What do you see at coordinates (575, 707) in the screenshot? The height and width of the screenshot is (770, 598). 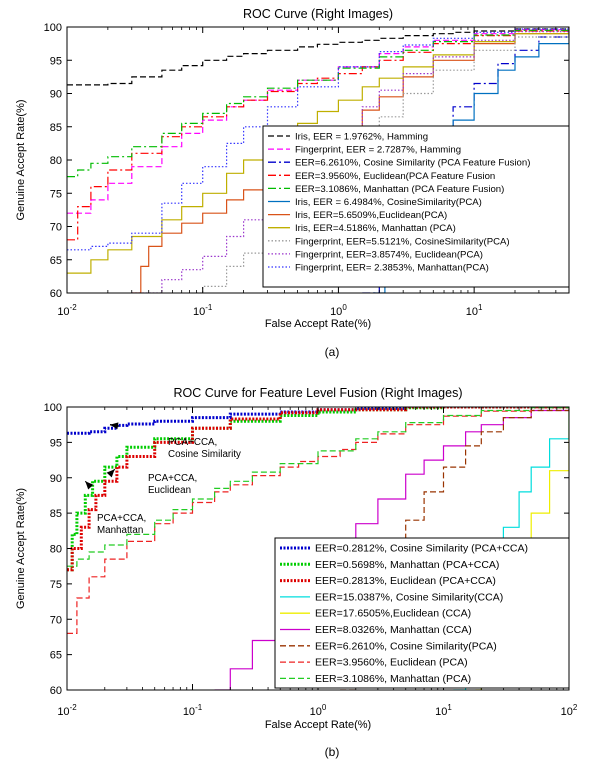 I see `x-tick-exponent: 2` at bounding box center [575, 707].